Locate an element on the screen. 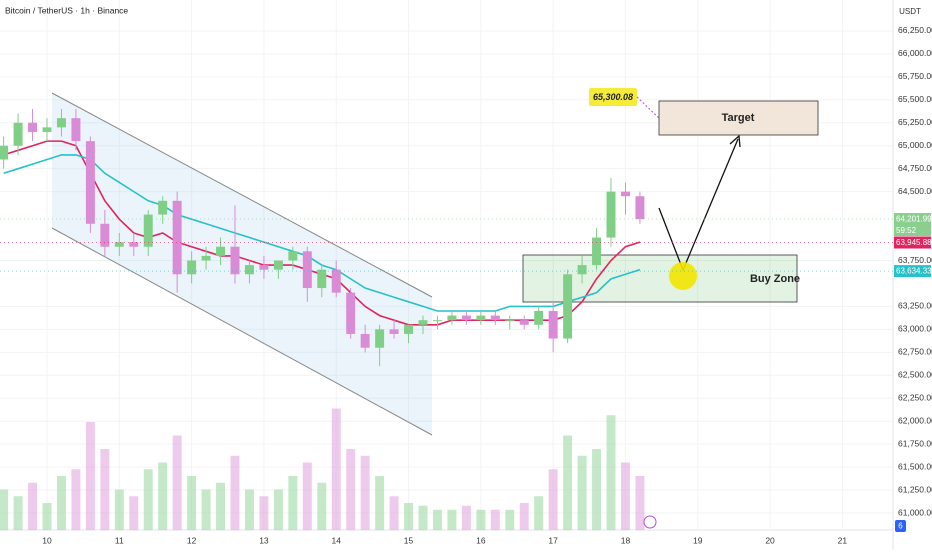 The image size is (932, 555). x-tick-label: 15 is located at coordinates (409, 540).